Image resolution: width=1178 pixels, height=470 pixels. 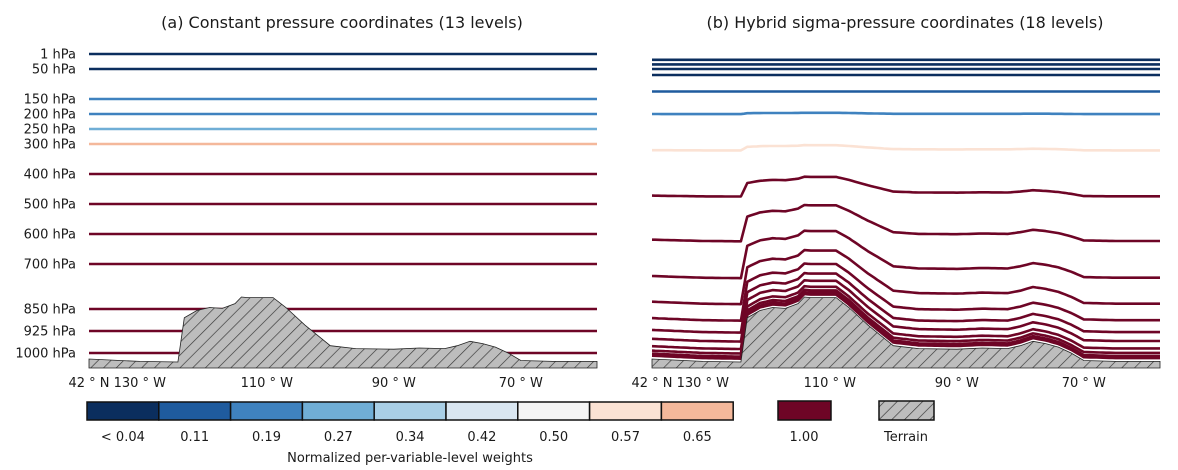 I want to click on max-weight-swatch, so click(x=804, y=410).